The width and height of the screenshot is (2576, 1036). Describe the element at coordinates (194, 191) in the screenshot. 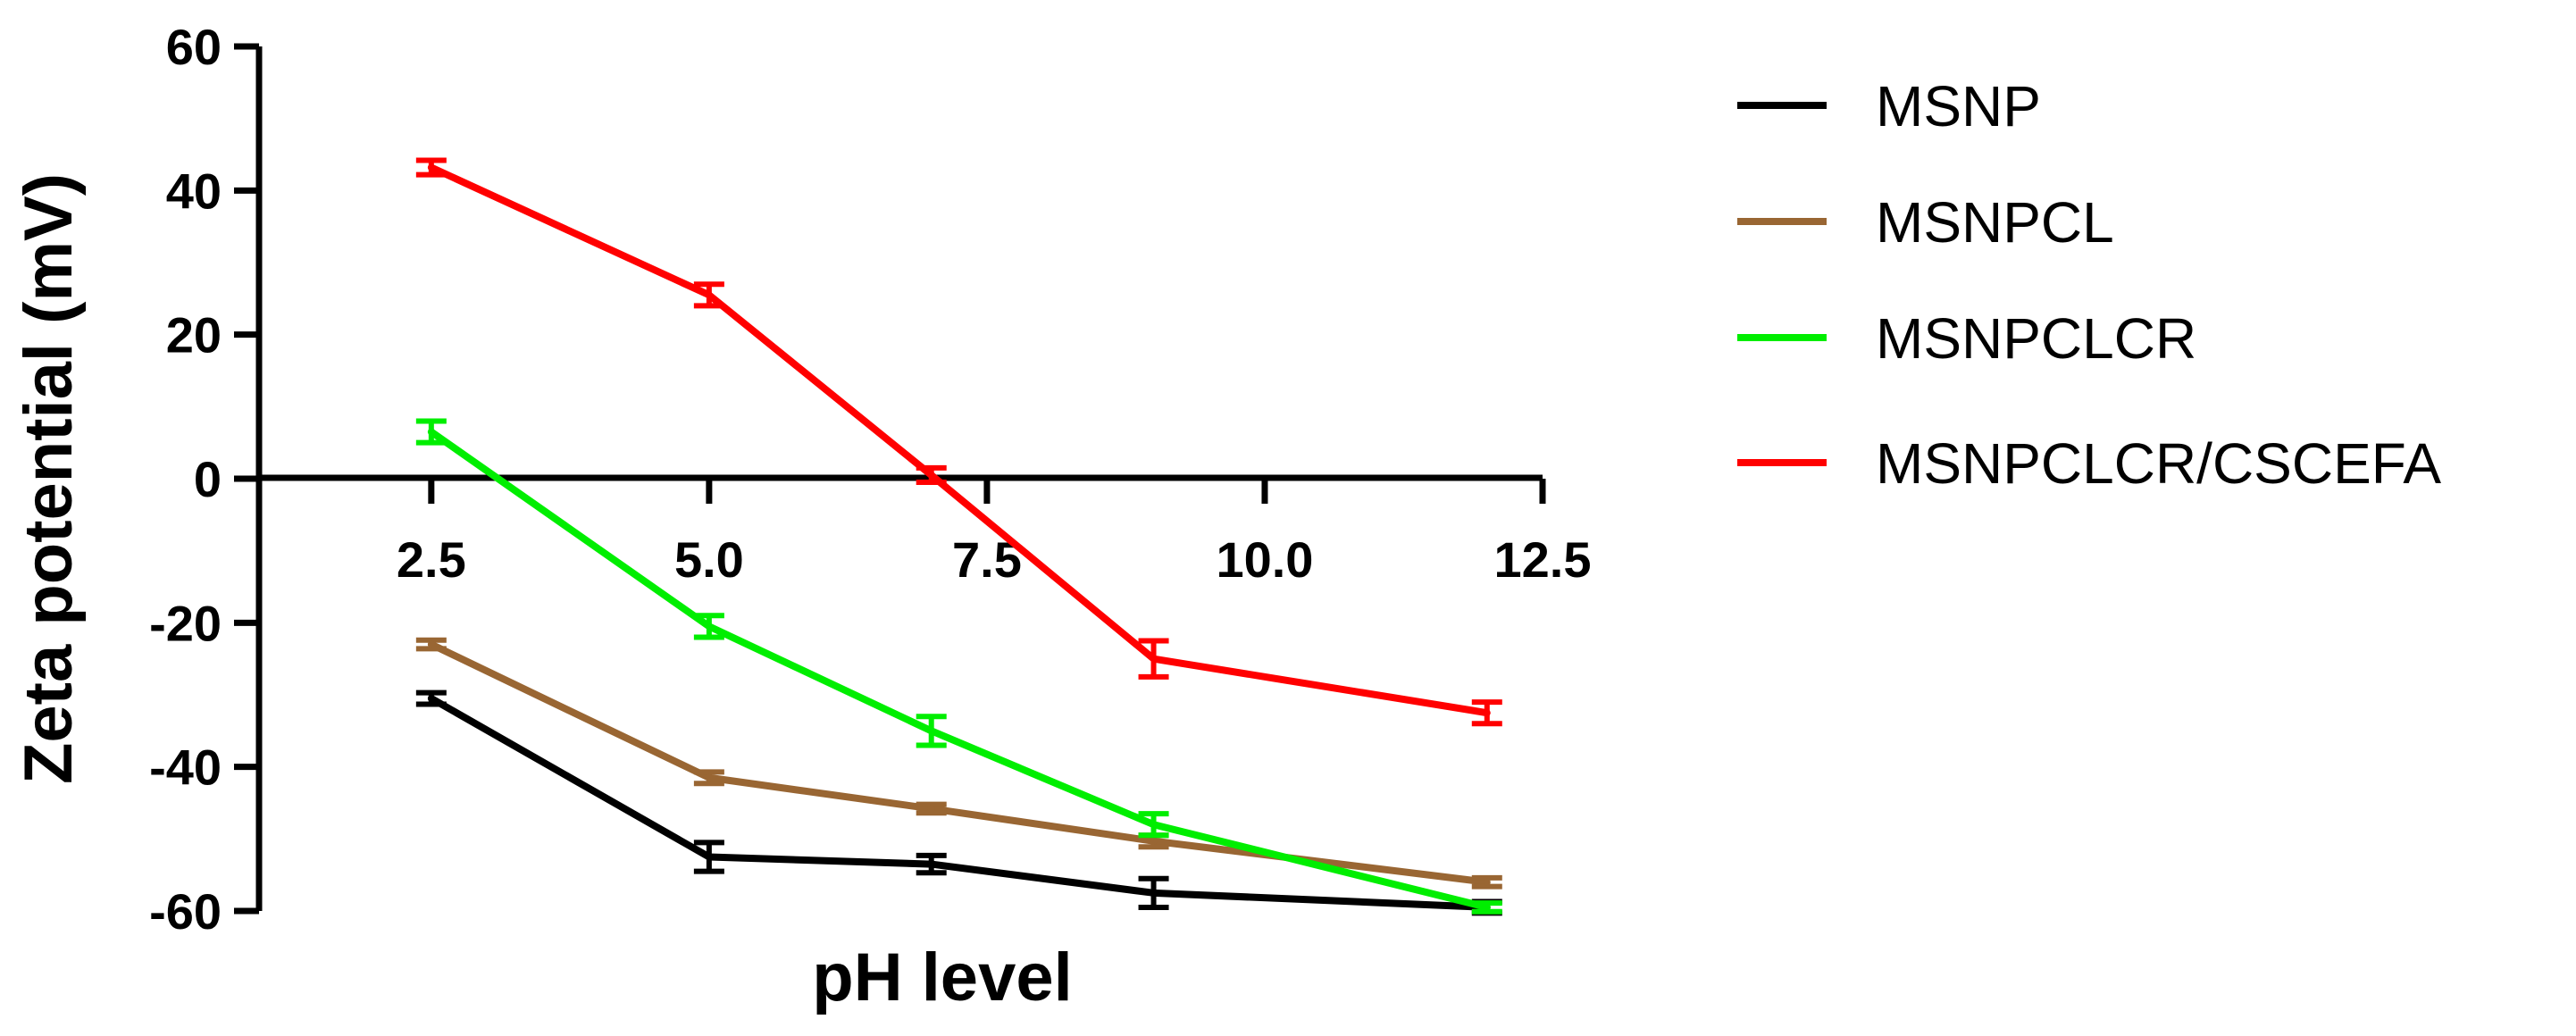

I see `y-tick-label: 40` at that location.